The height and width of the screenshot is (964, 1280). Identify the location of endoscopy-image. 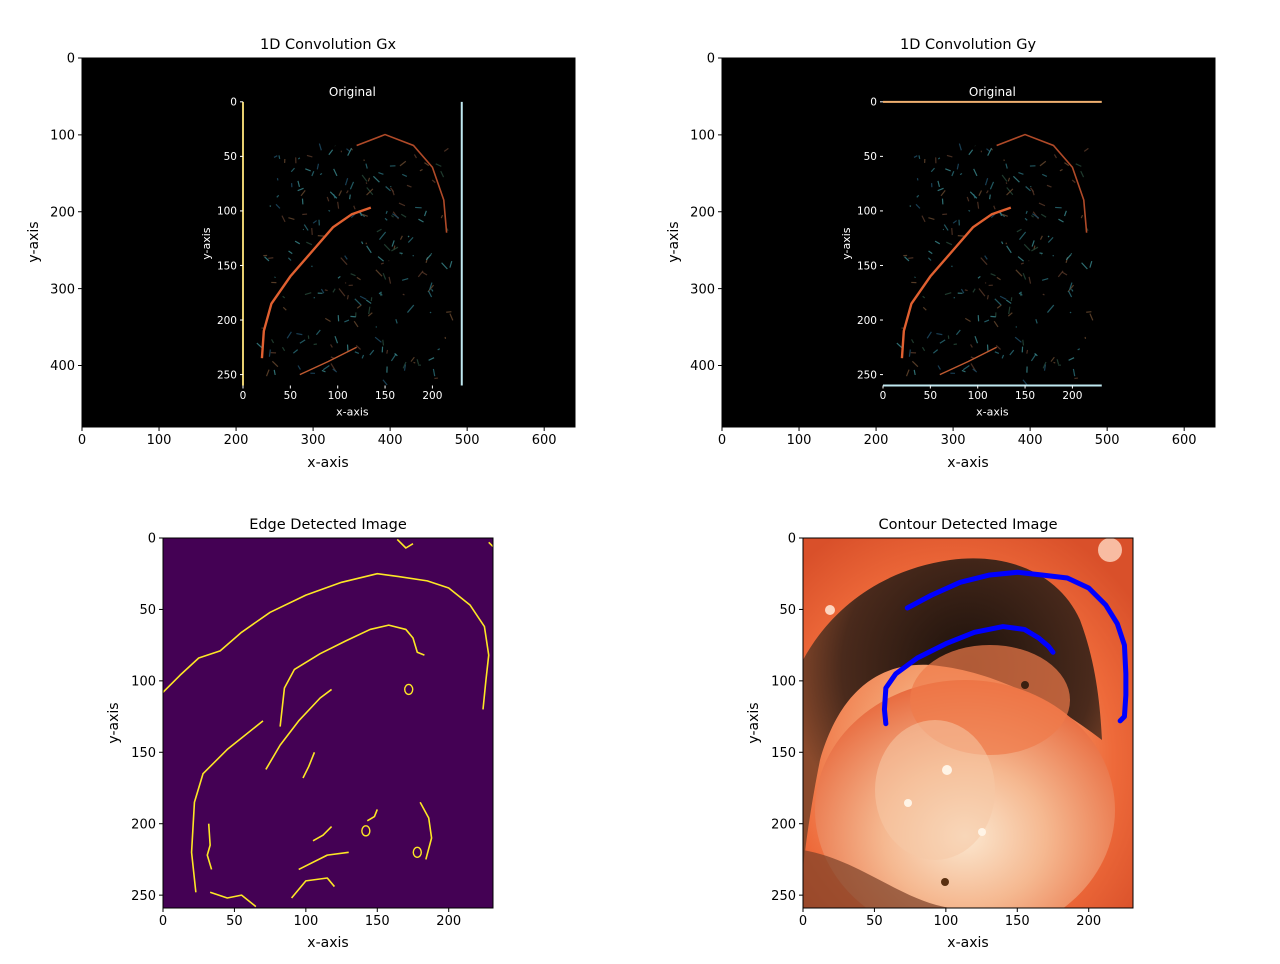
(968, 739).